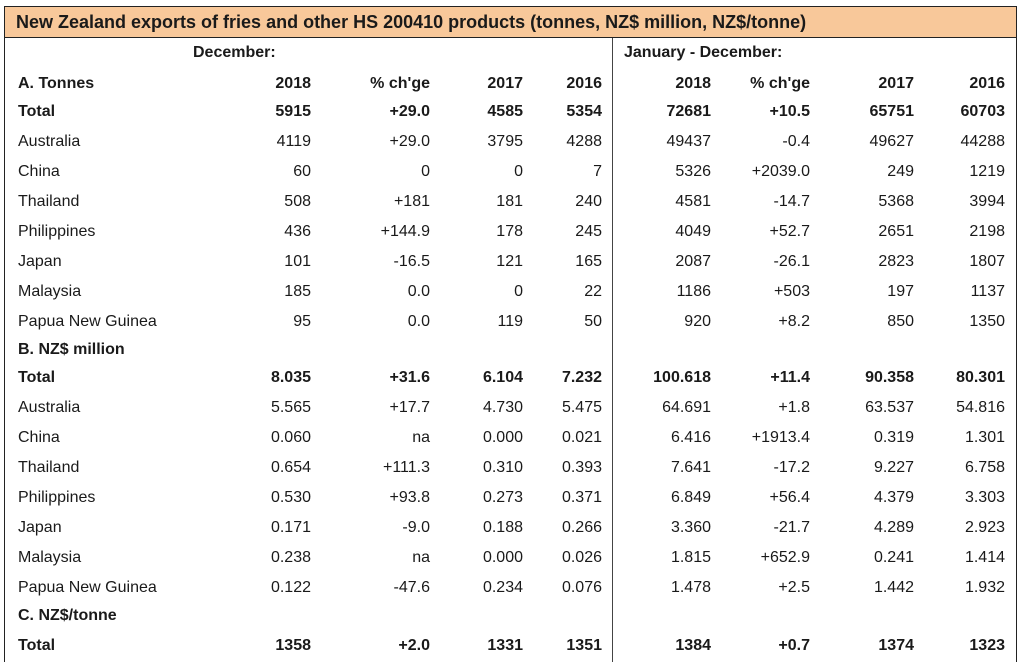 This screenshot has height=668, width=1024. What do you see at coordinates (984, 467) in the screenshot?
I see `table-cell: 6.758` at bounding box center [984, 467].